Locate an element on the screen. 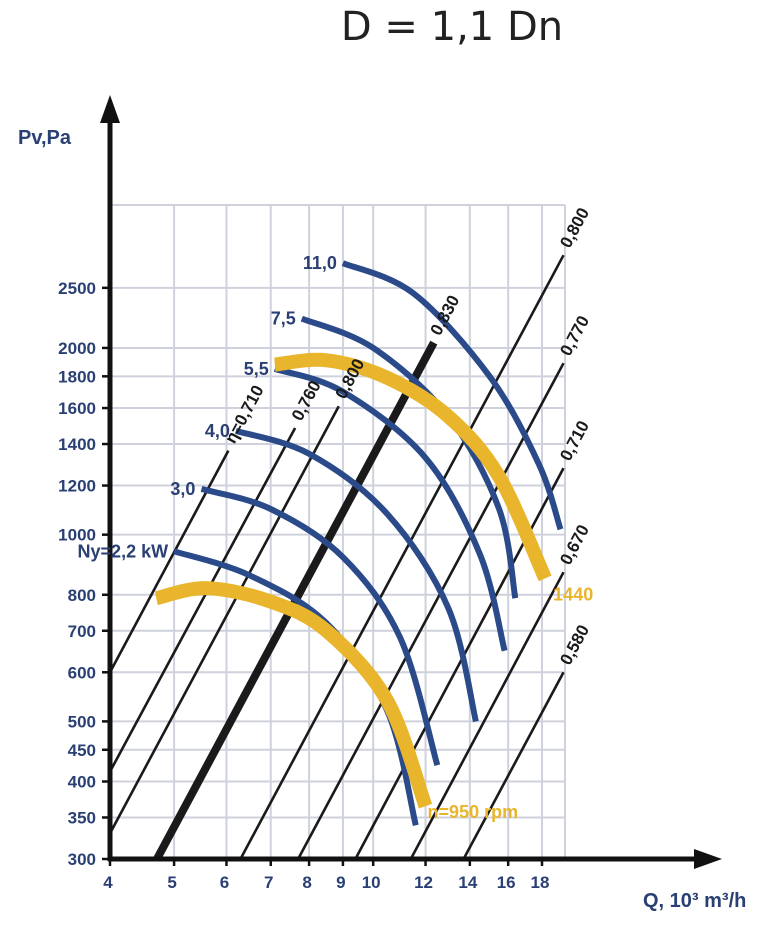  power-label: 3,0 is located at coordinates (182, 489).